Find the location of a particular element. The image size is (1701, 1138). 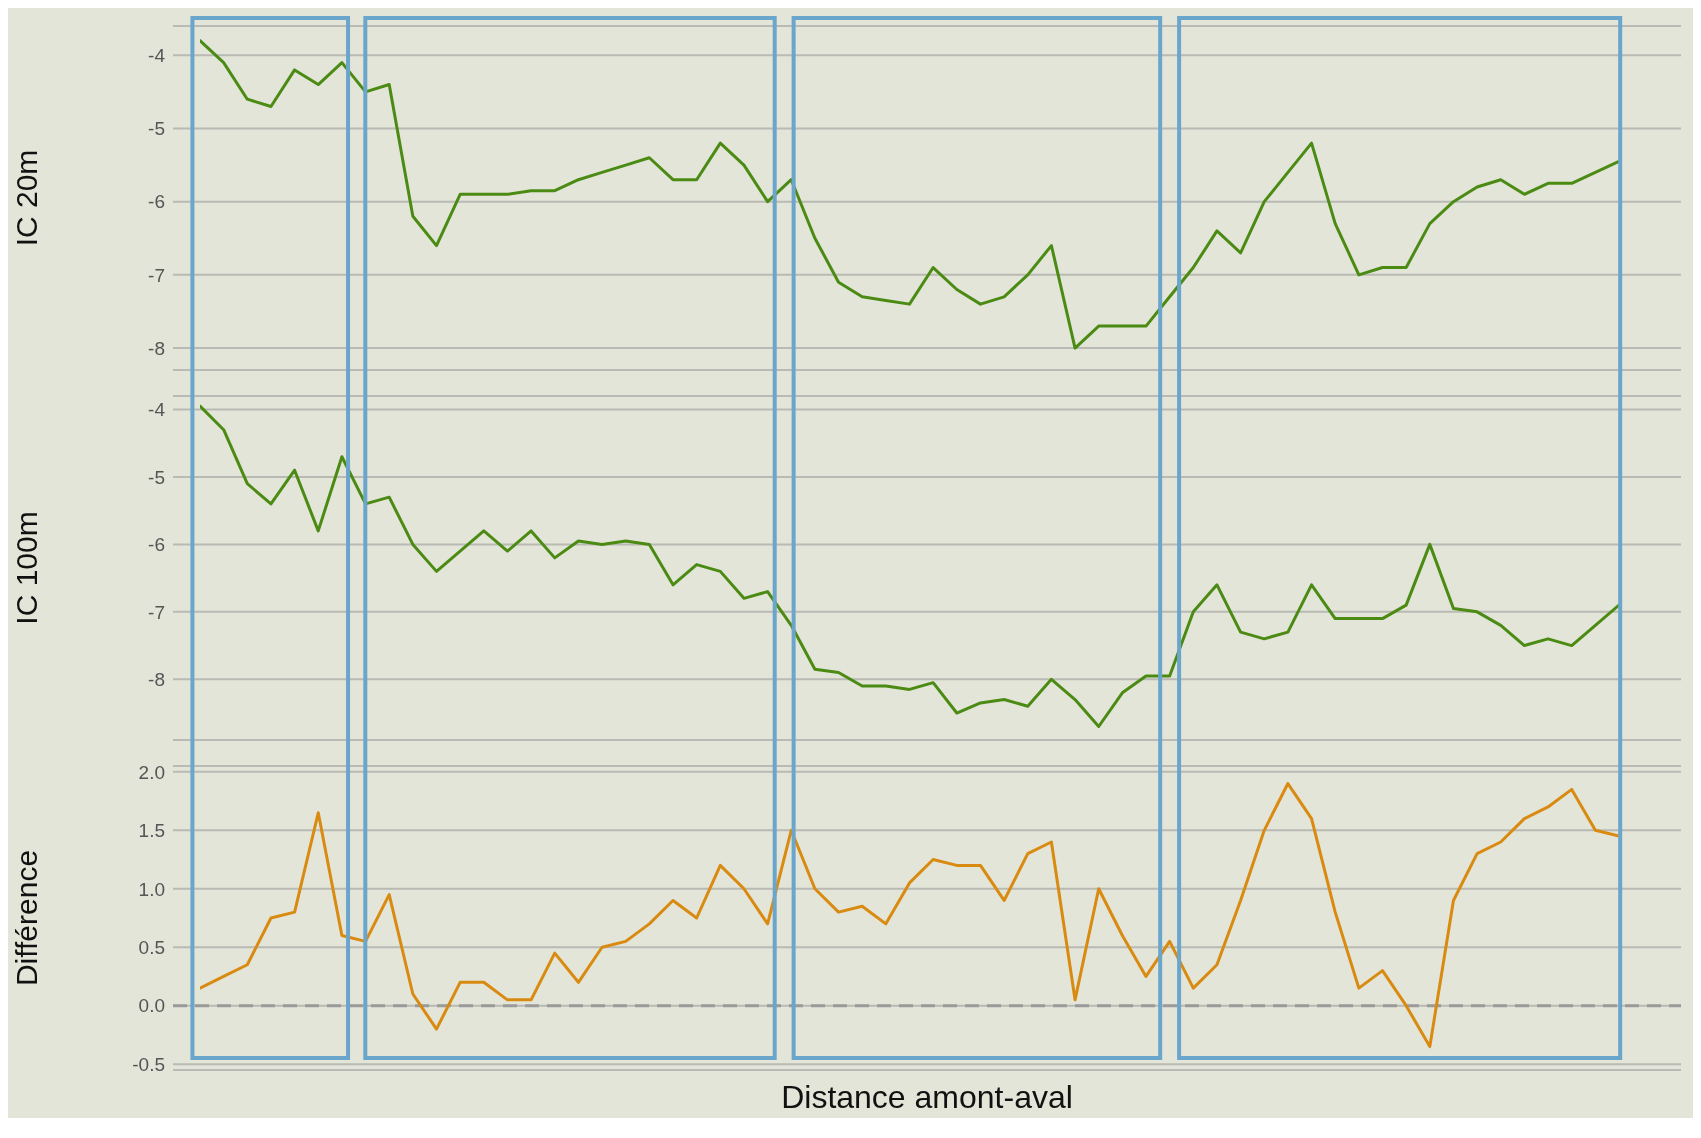

y-axis-title: IC 20m is located at coordinates (26, 198).